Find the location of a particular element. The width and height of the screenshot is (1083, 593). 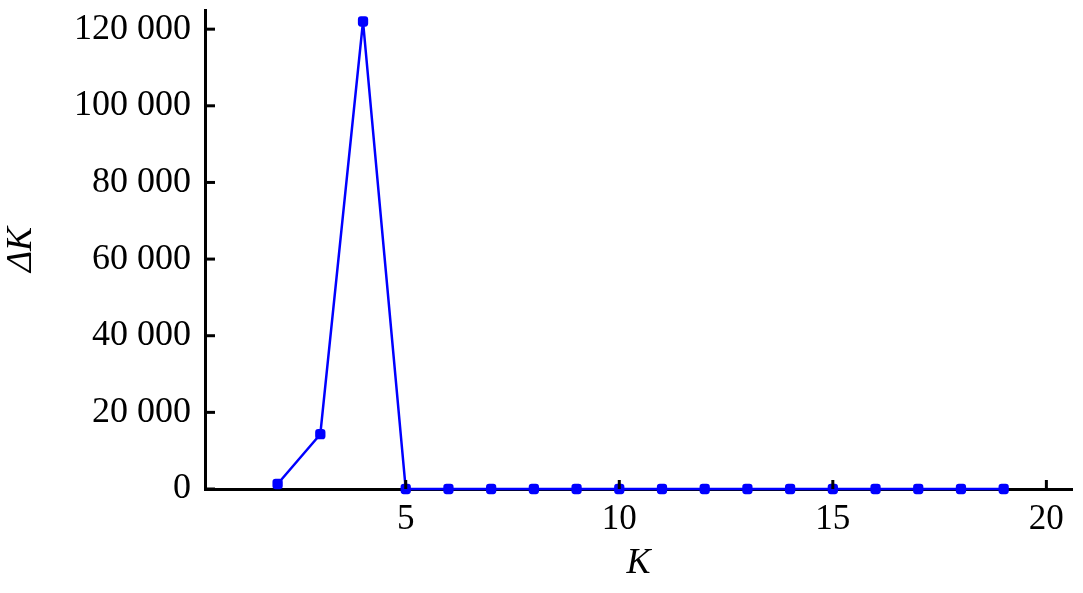

x-tick-label: 15 is located at coordinates (833, 518).